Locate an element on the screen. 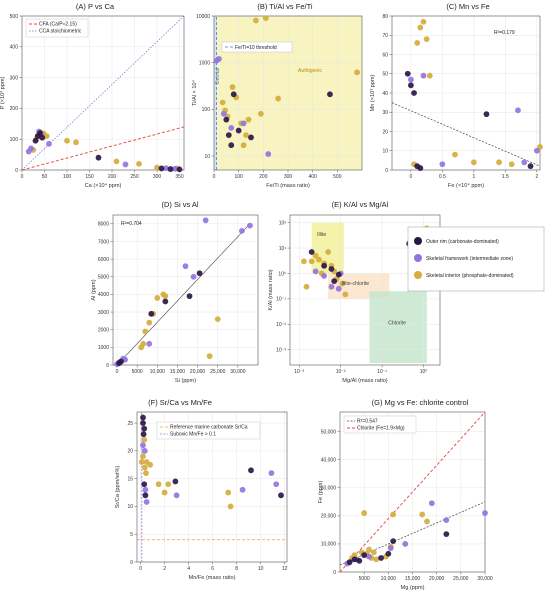 The image size is (550, 596). panel-title-d: (D) Si vs Al is located at coordinates (179, 204).